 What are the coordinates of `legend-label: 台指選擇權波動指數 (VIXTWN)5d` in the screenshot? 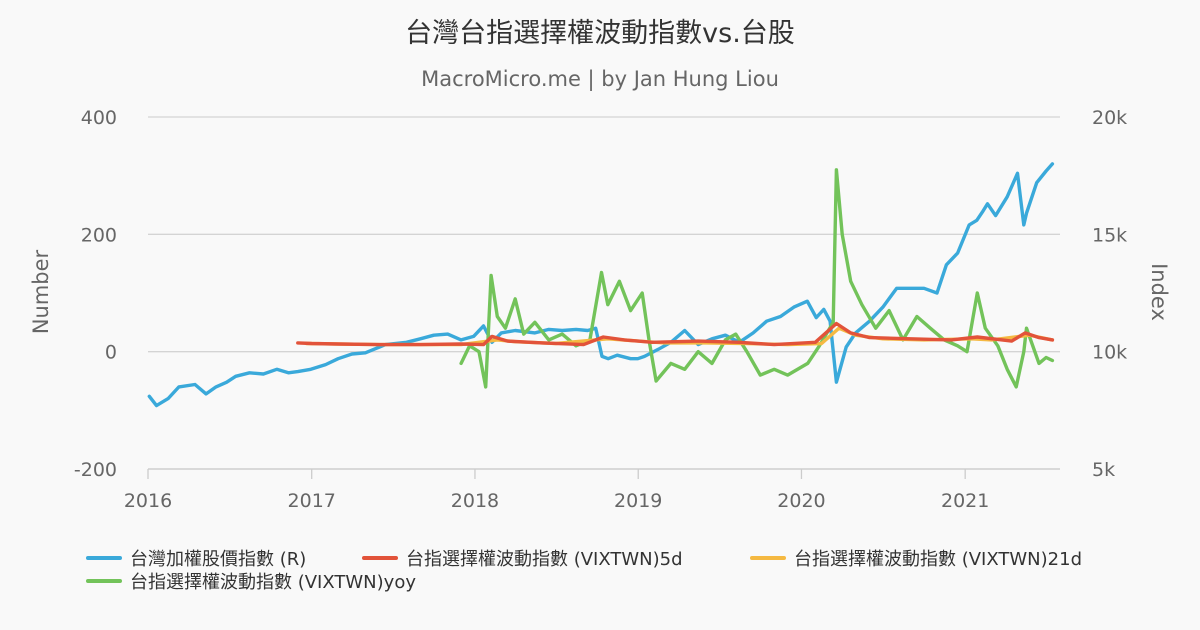 It's located at (544, 559).